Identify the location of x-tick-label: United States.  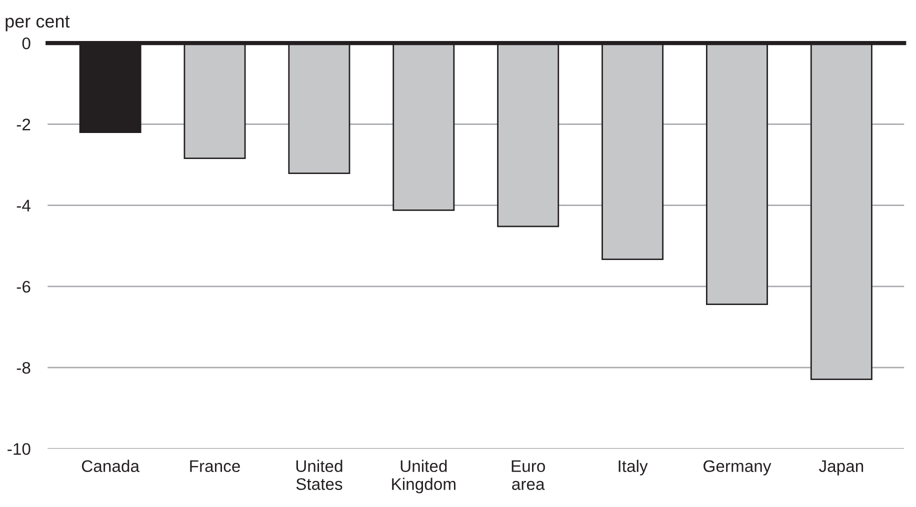
(319, 475).